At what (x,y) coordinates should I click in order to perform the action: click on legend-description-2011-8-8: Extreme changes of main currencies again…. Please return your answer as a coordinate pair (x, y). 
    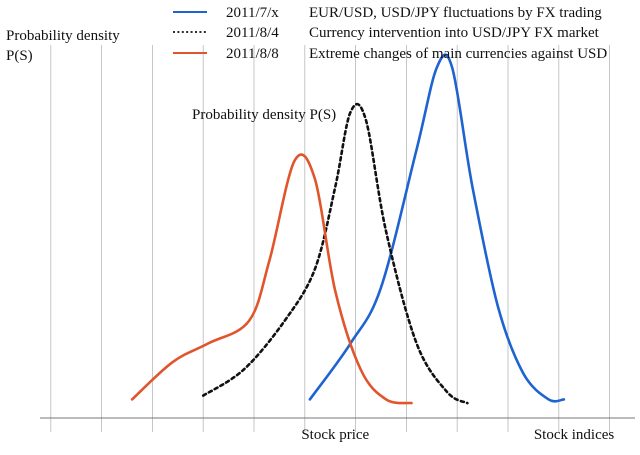
    Looking at the image, I should click on (458, 54).